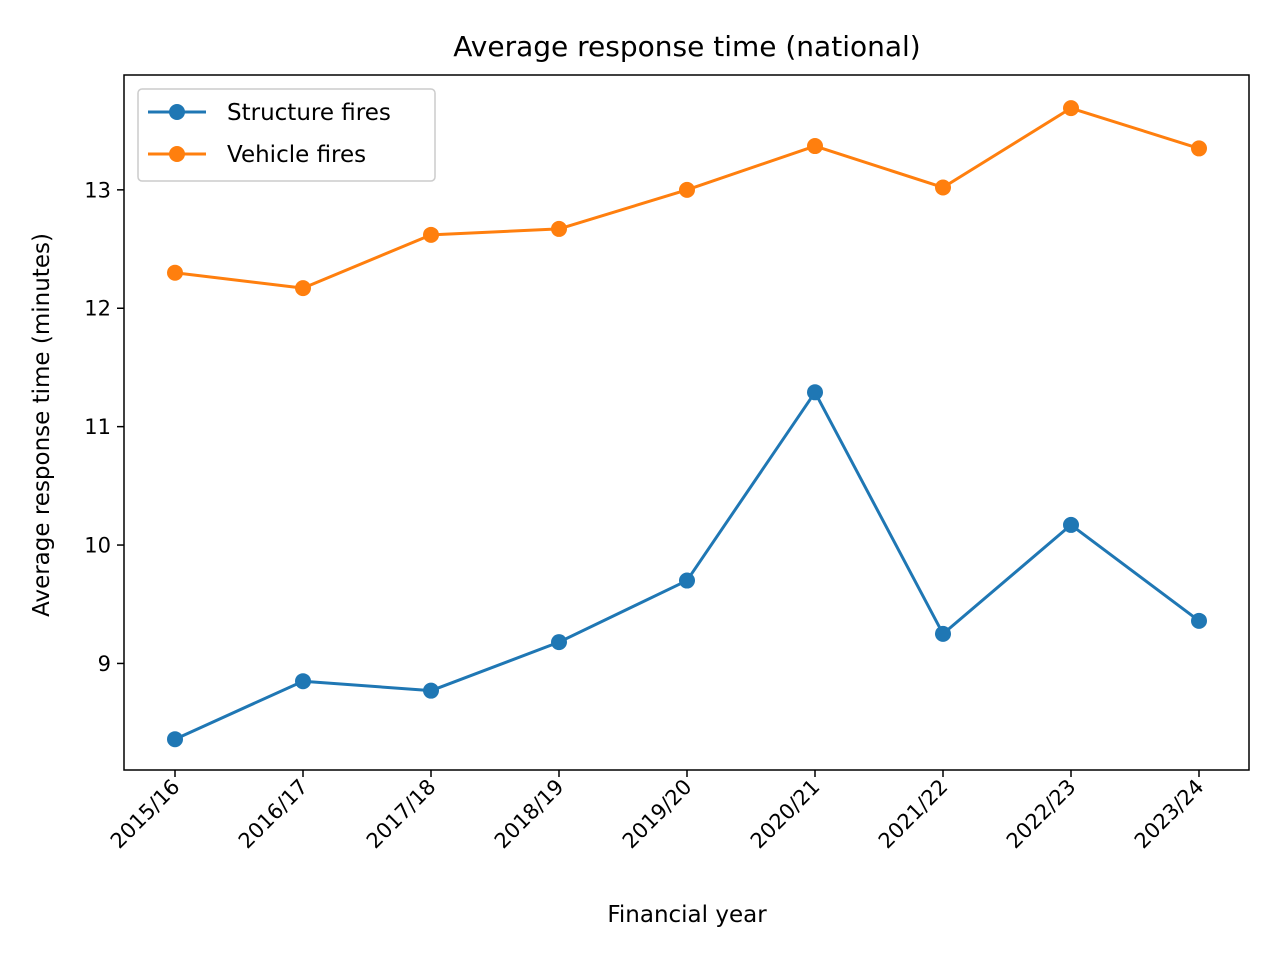 This screenshot has width=1280, height=960. I want to click on legend: Structure fires Vehicle fires, so click(286, 135).